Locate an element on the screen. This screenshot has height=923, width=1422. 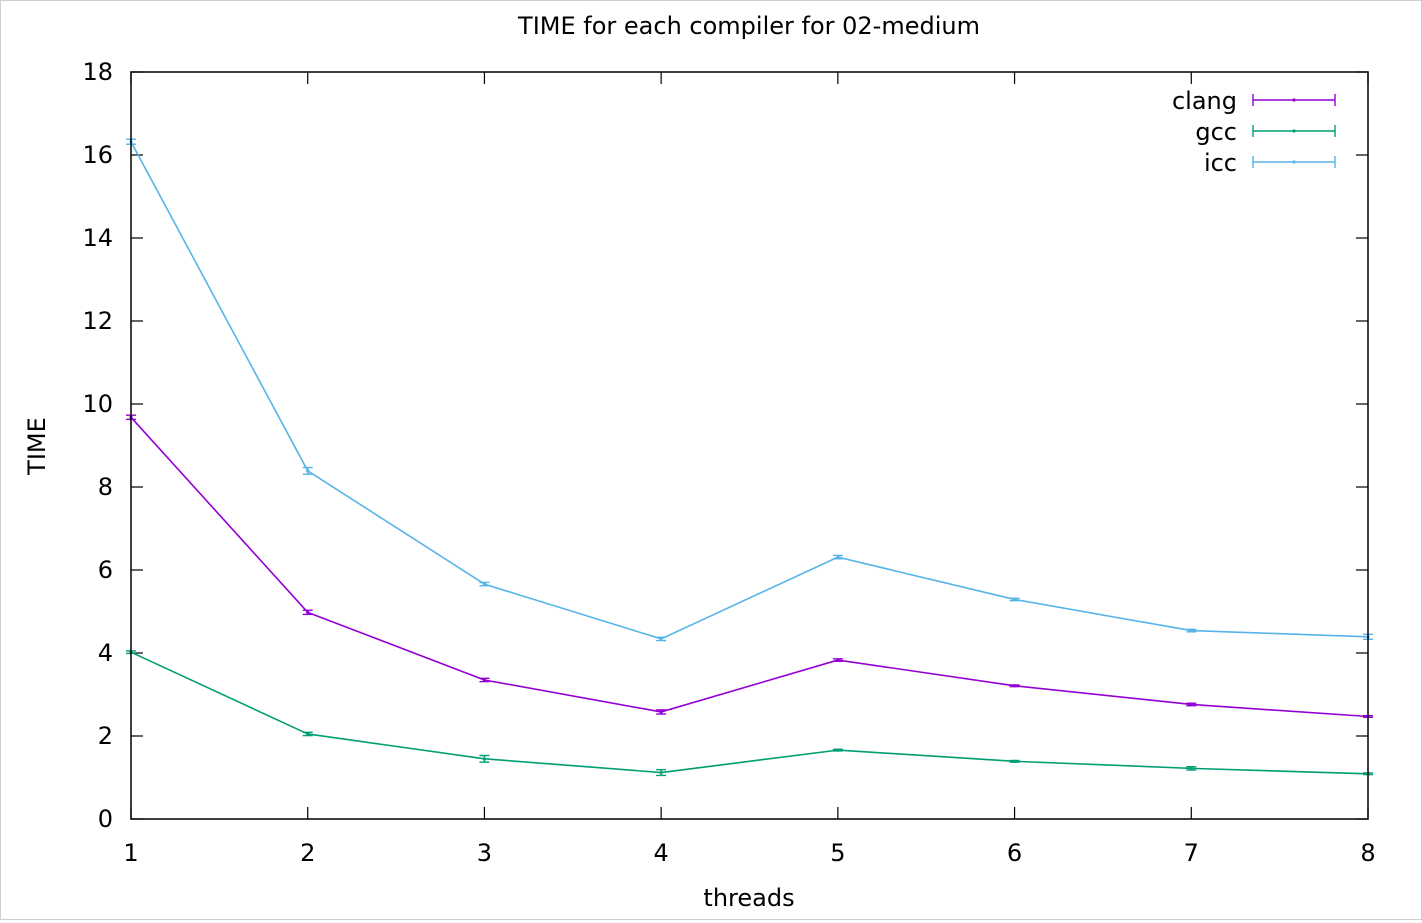
y-tick-label: 10 is located at coordinates (97, 404).